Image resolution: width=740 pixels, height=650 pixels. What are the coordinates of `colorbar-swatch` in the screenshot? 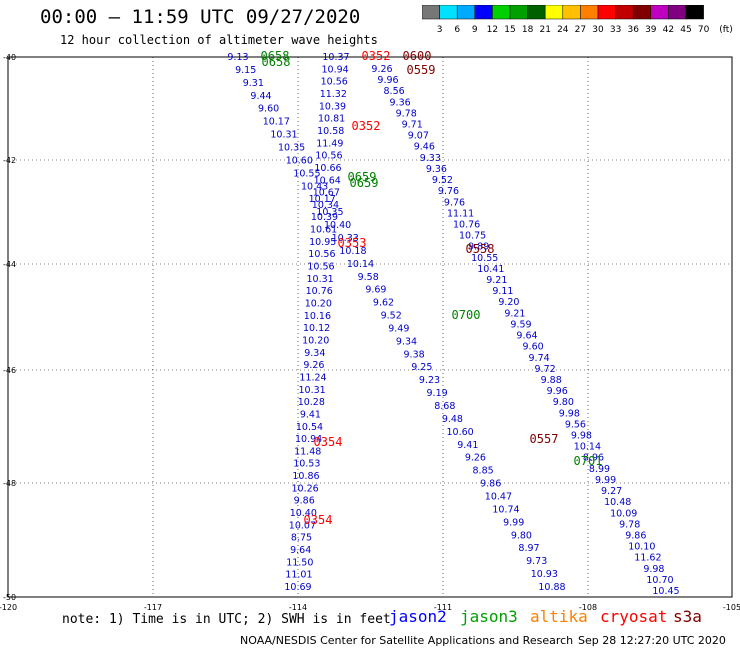 It's located at (694, 12).